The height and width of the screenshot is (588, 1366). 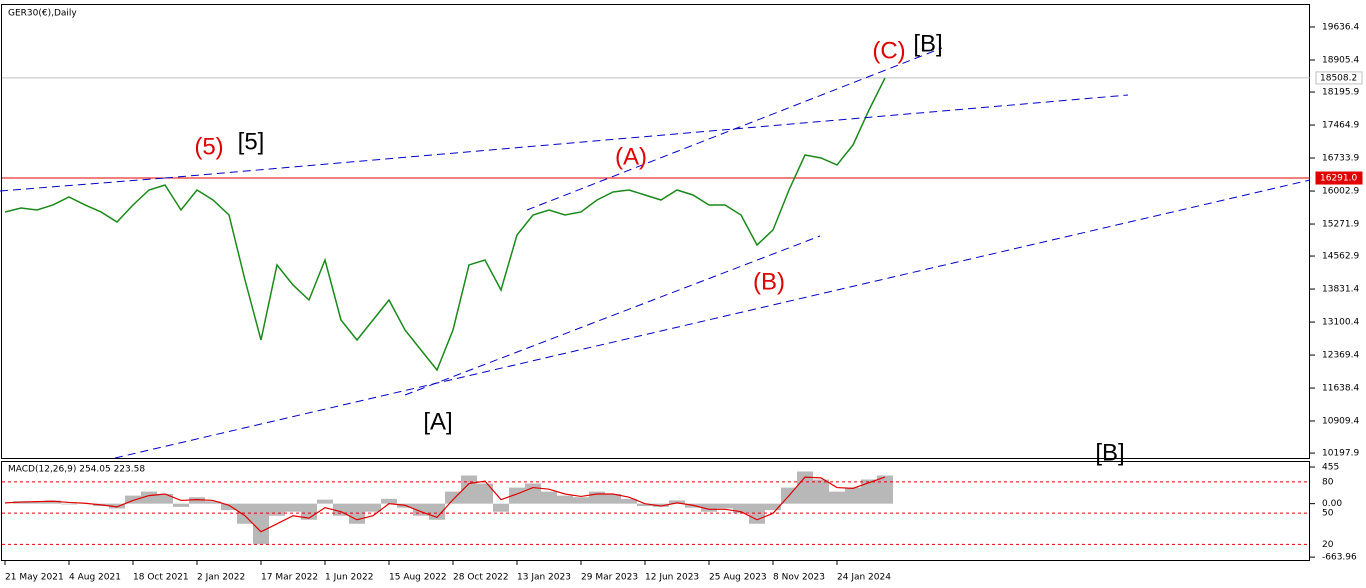 I want to click on y-tick-label: 12369.4, so click(x=1340, y=356).